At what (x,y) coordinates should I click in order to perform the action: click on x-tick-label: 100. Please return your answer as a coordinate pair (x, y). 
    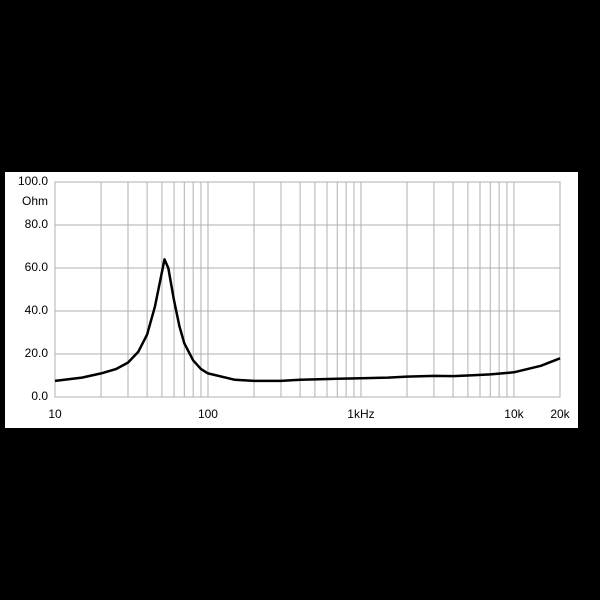
    Looking at the image, I should click on (208, 414).